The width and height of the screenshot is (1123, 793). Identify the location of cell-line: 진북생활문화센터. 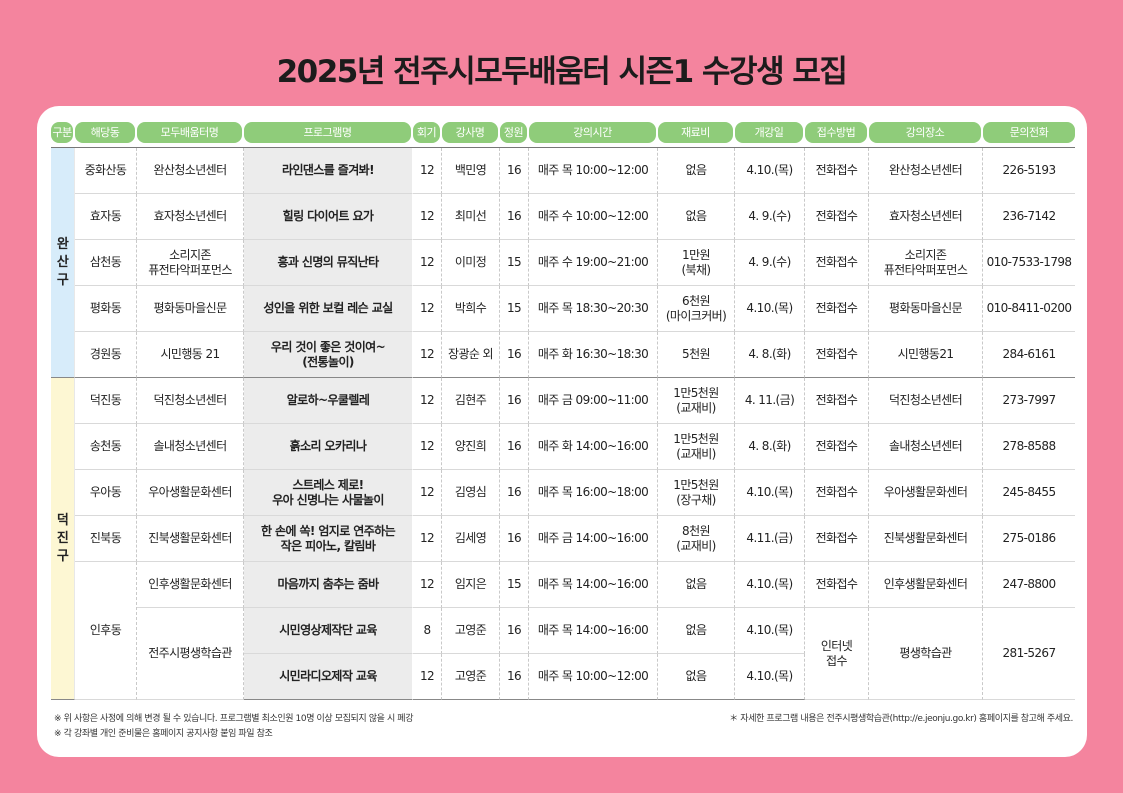
(925, 538).